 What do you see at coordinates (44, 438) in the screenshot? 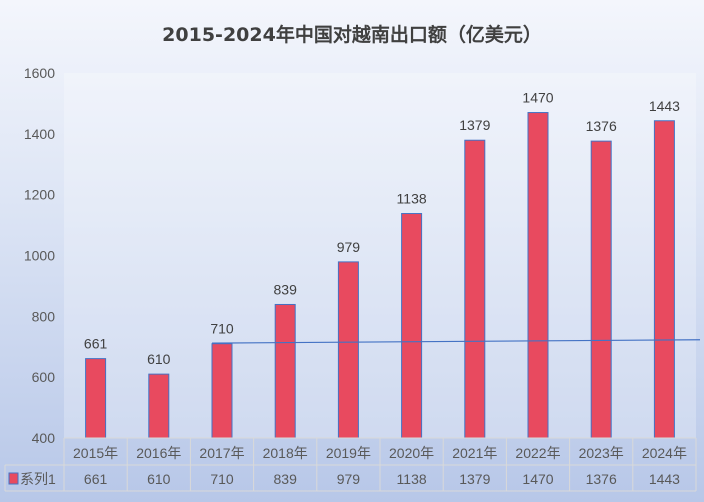
I see `y-tick-label: 400` at bounding box center [44, 438].